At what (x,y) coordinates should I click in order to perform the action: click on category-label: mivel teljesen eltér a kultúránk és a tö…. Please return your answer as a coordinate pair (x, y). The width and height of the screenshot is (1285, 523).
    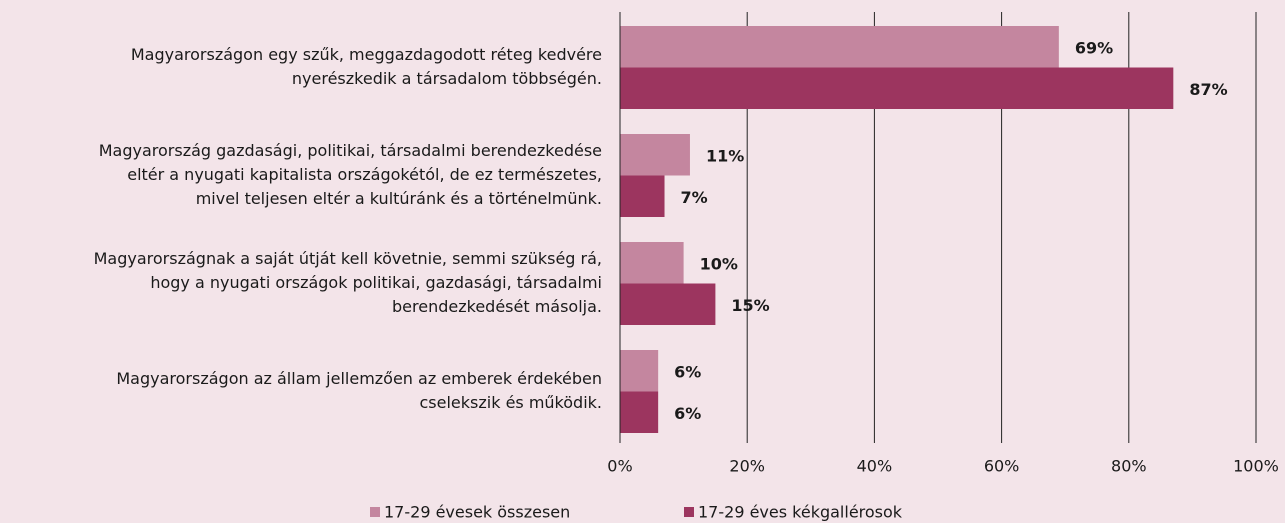
    Looking at the image, I should click on (399, 198).